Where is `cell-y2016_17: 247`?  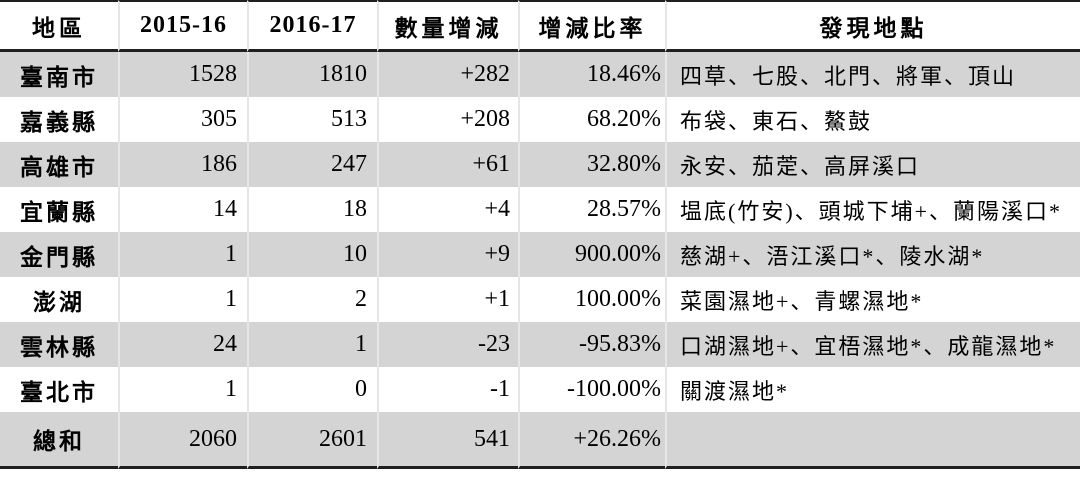 cell-y2016_17: 247 is located at coordinates (312, 164).